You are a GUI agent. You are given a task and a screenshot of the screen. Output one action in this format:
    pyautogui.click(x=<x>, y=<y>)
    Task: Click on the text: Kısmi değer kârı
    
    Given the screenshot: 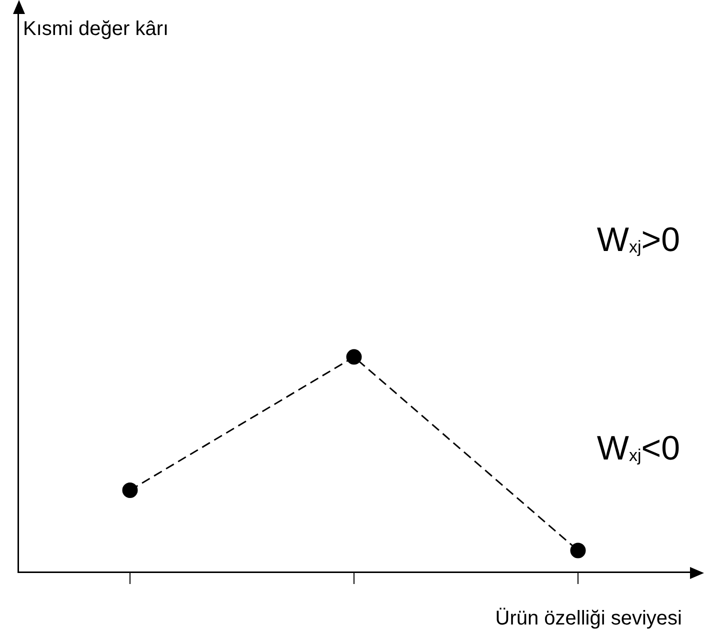 What is the action you would take?
    pyautogui.click(x=96, y=29)
    